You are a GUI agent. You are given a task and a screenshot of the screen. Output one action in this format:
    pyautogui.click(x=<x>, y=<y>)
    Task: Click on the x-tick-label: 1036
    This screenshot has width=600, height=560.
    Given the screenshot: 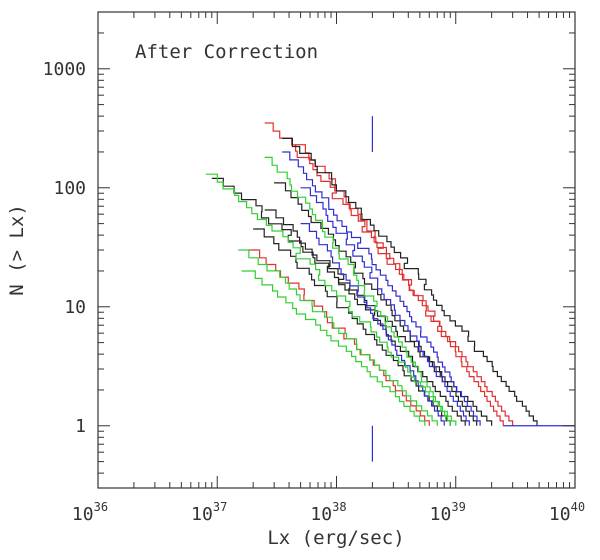 What is the action you would take?
    pyautogui.click(x=90, y=512)
    